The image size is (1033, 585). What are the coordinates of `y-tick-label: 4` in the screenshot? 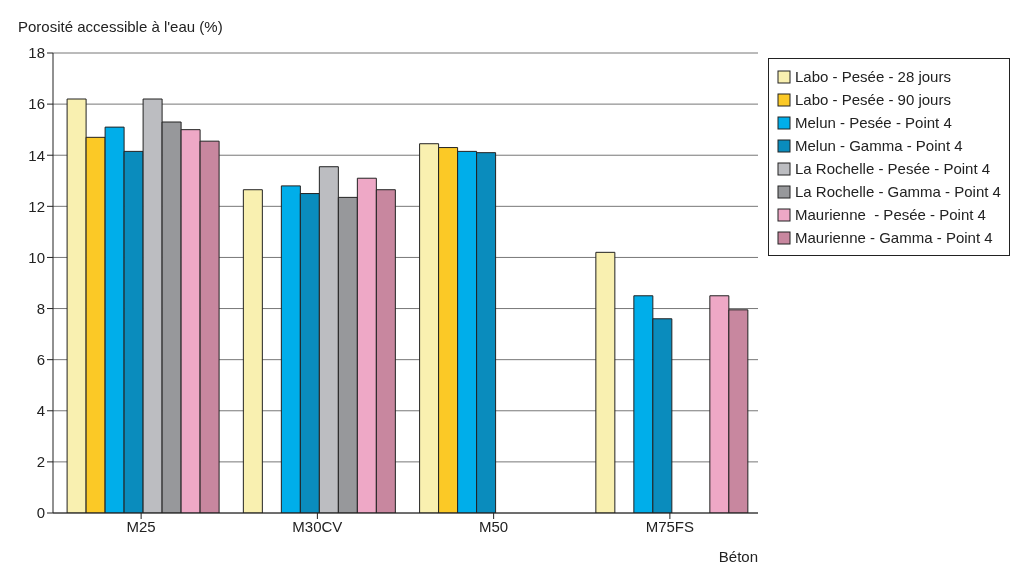 It's located at (40, 411).